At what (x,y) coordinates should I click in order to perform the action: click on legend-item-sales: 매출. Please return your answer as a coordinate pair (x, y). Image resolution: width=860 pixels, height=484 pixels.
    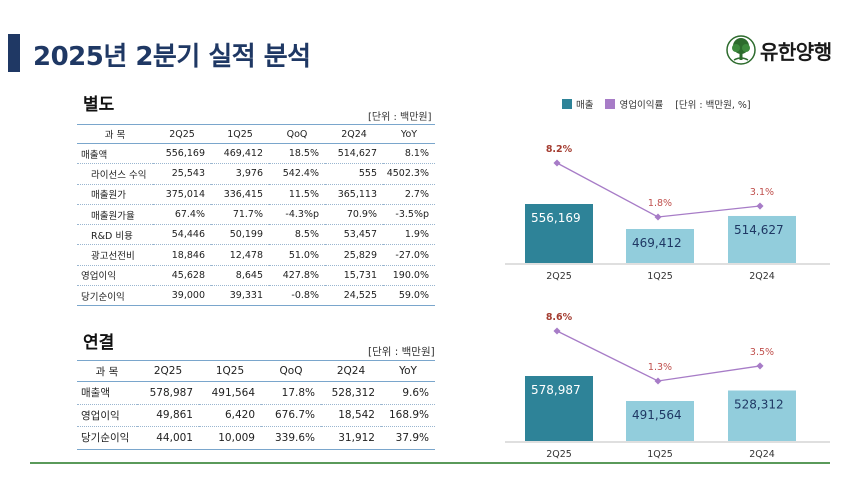
    Looking at the image, I should click on (577, 104).